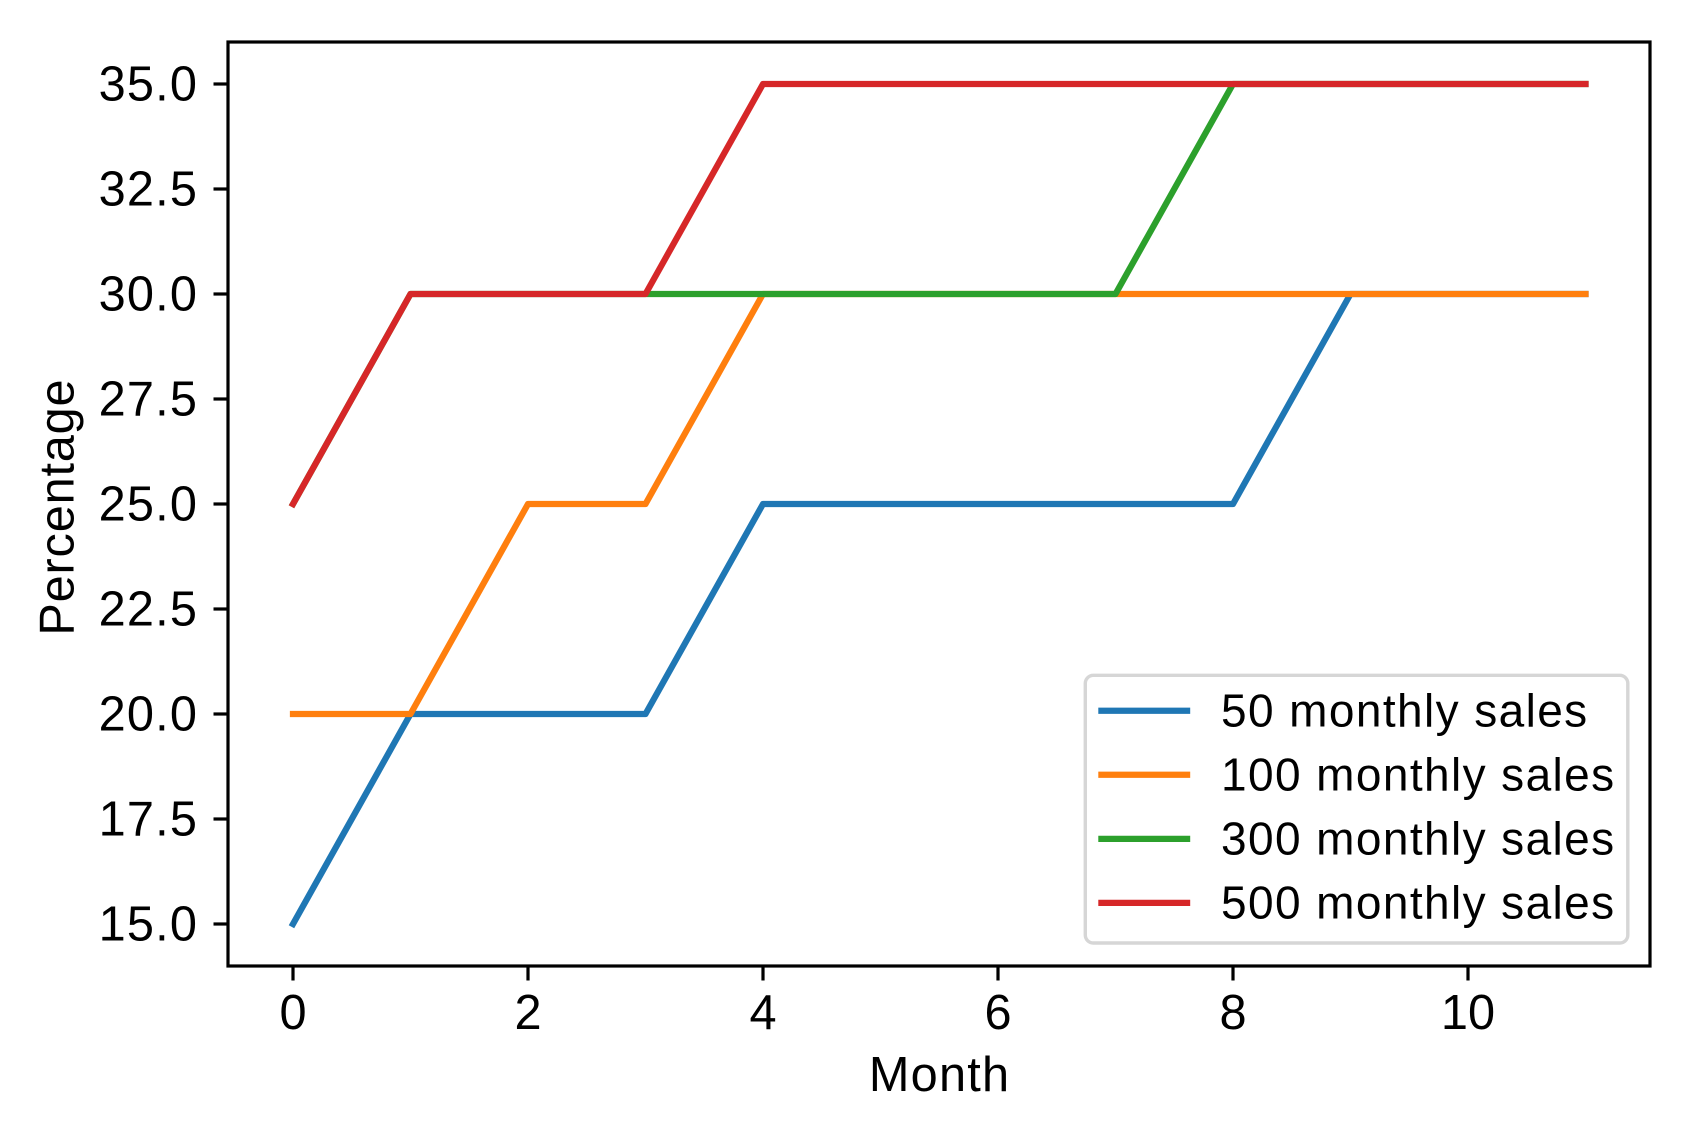 Image resolution: width=1684 pixels, height=1128 pixels. I want to click on svg-text: 22.5, so click(149, 610).